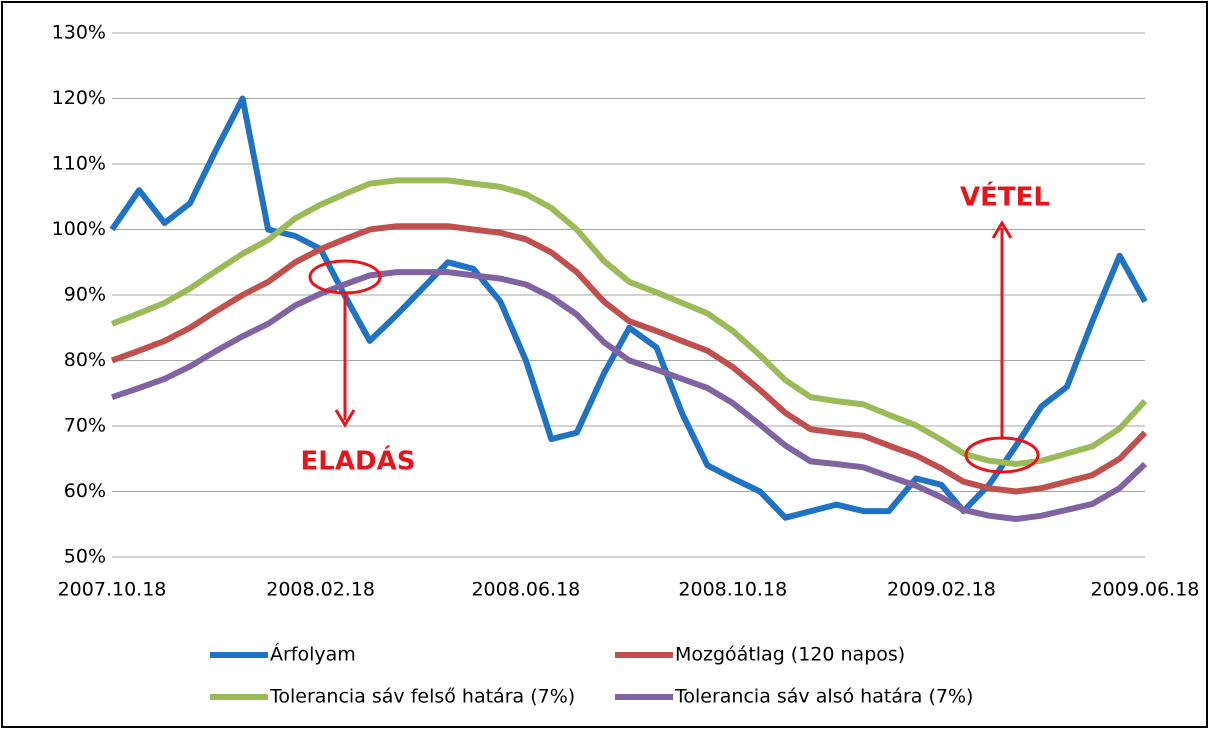 Image resolution: width=1212 pixels, height=731 pixels. What do you see at coordinates (1005, 197) in the screenshot?
I see `buy-label: VÉTEL` at bounding box center [1005, 197].